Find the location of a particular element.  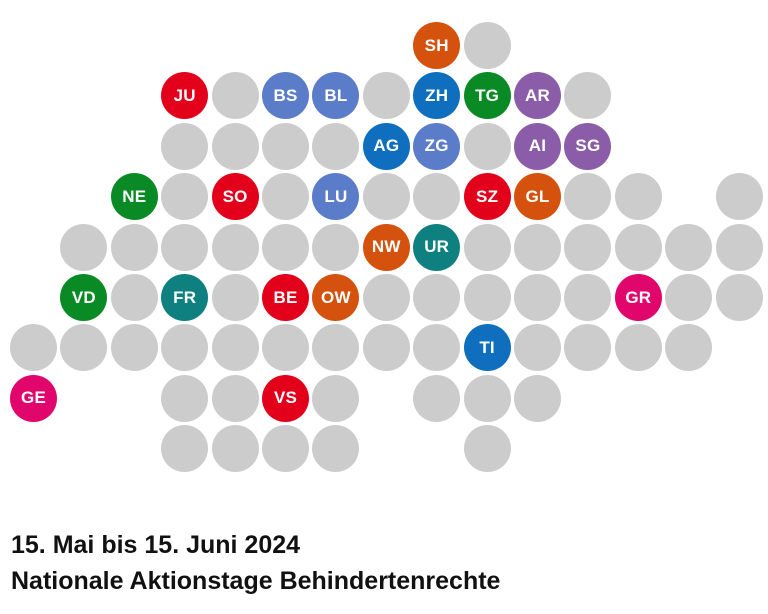

canton-gl: GL is located at coordinates (537, 197).